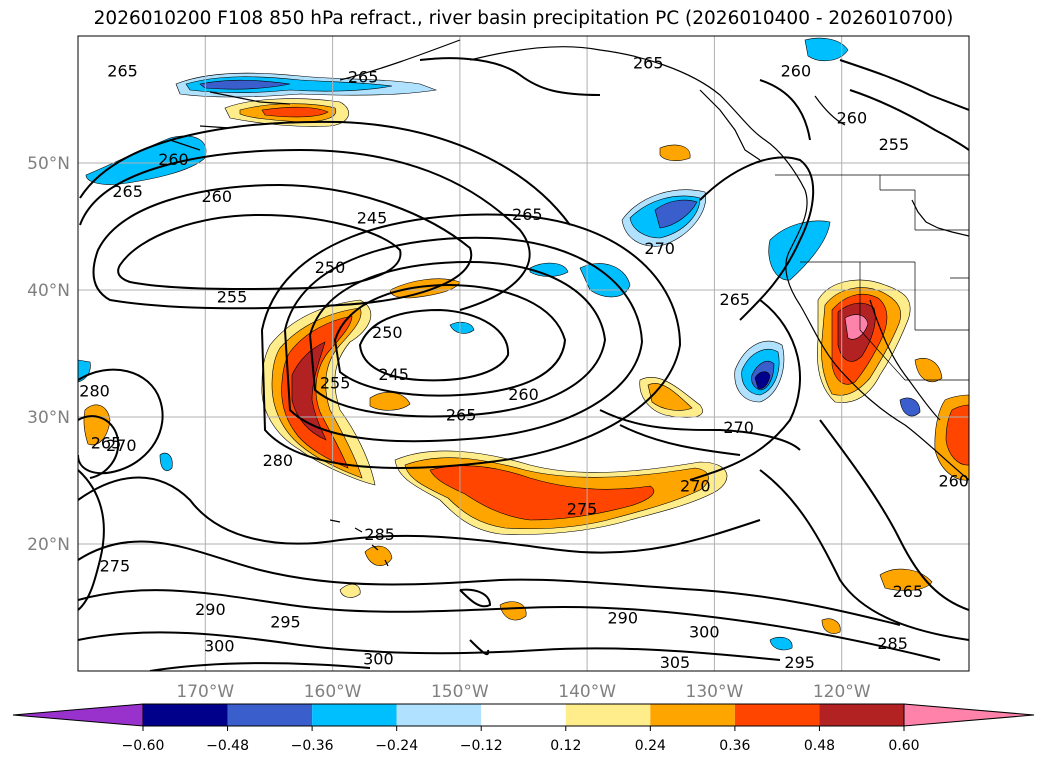 The height and width of the screenshot is (765, 1047). What do you see at coordinates (734, 746) in the screenshot?
I see `colorbar-tick-label: 0.36` at bounding box center [734, 746].